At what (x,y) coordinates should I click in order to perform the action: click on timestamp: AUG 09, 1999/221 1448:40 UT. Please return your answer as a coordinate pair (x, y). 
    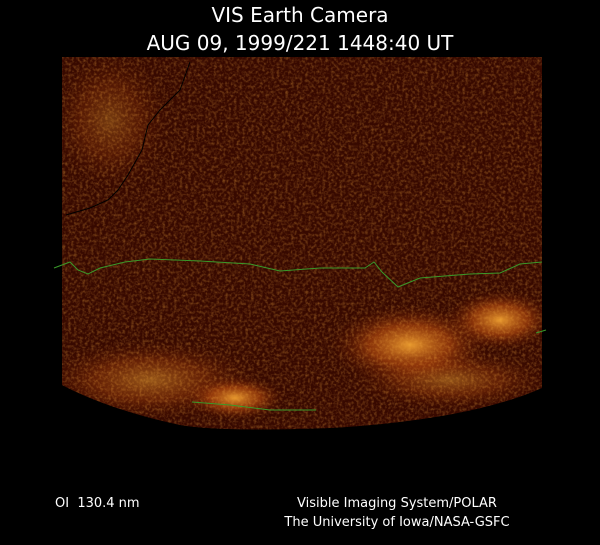
    Looking at the image, I should click on (301, 43).